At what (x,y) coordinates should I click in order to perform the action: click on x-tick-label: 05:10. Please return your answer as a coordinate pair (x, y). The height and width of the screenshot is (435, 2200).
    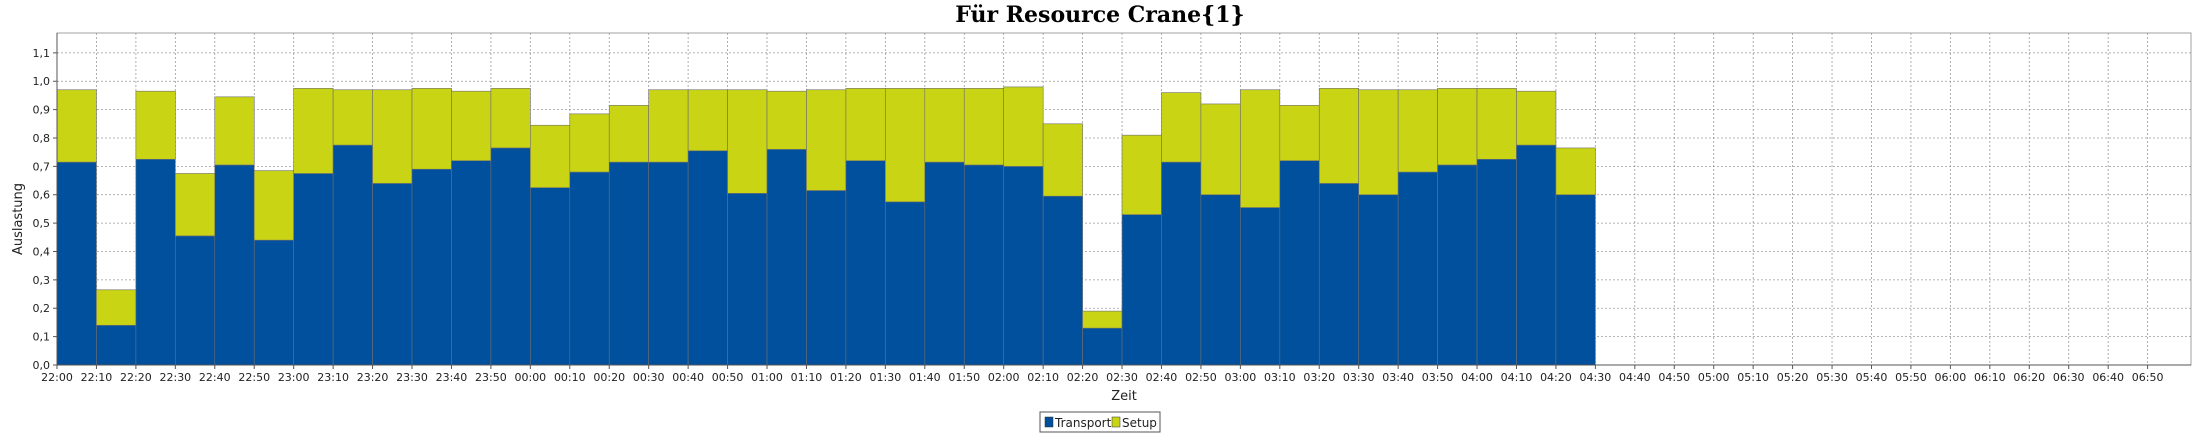
    Looking at the image, I should click on (1753, 377).